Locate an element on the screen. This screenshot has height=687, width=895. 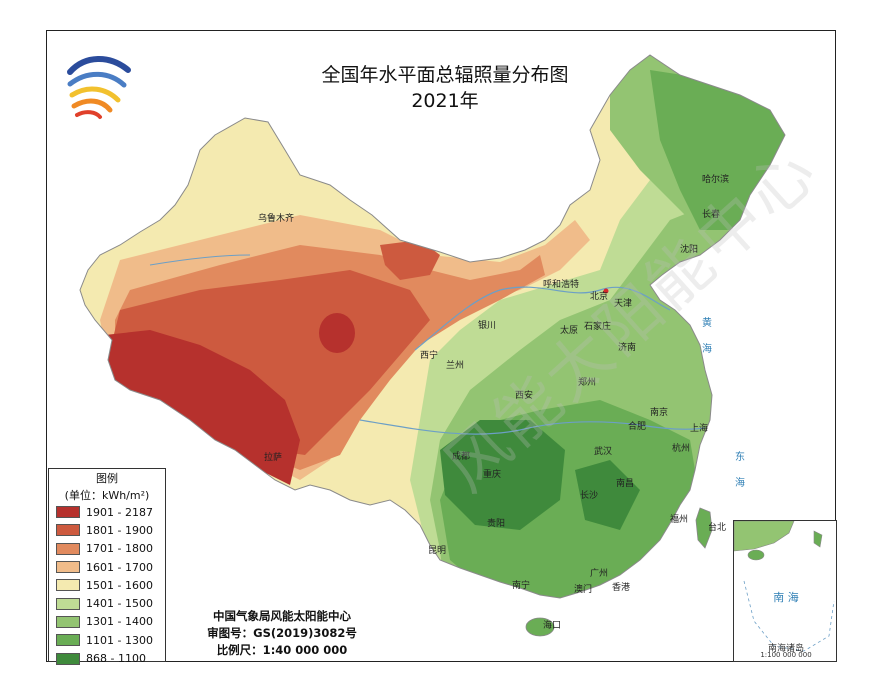
sea-label-yellow: 海 is located at coordinates (707, 349).